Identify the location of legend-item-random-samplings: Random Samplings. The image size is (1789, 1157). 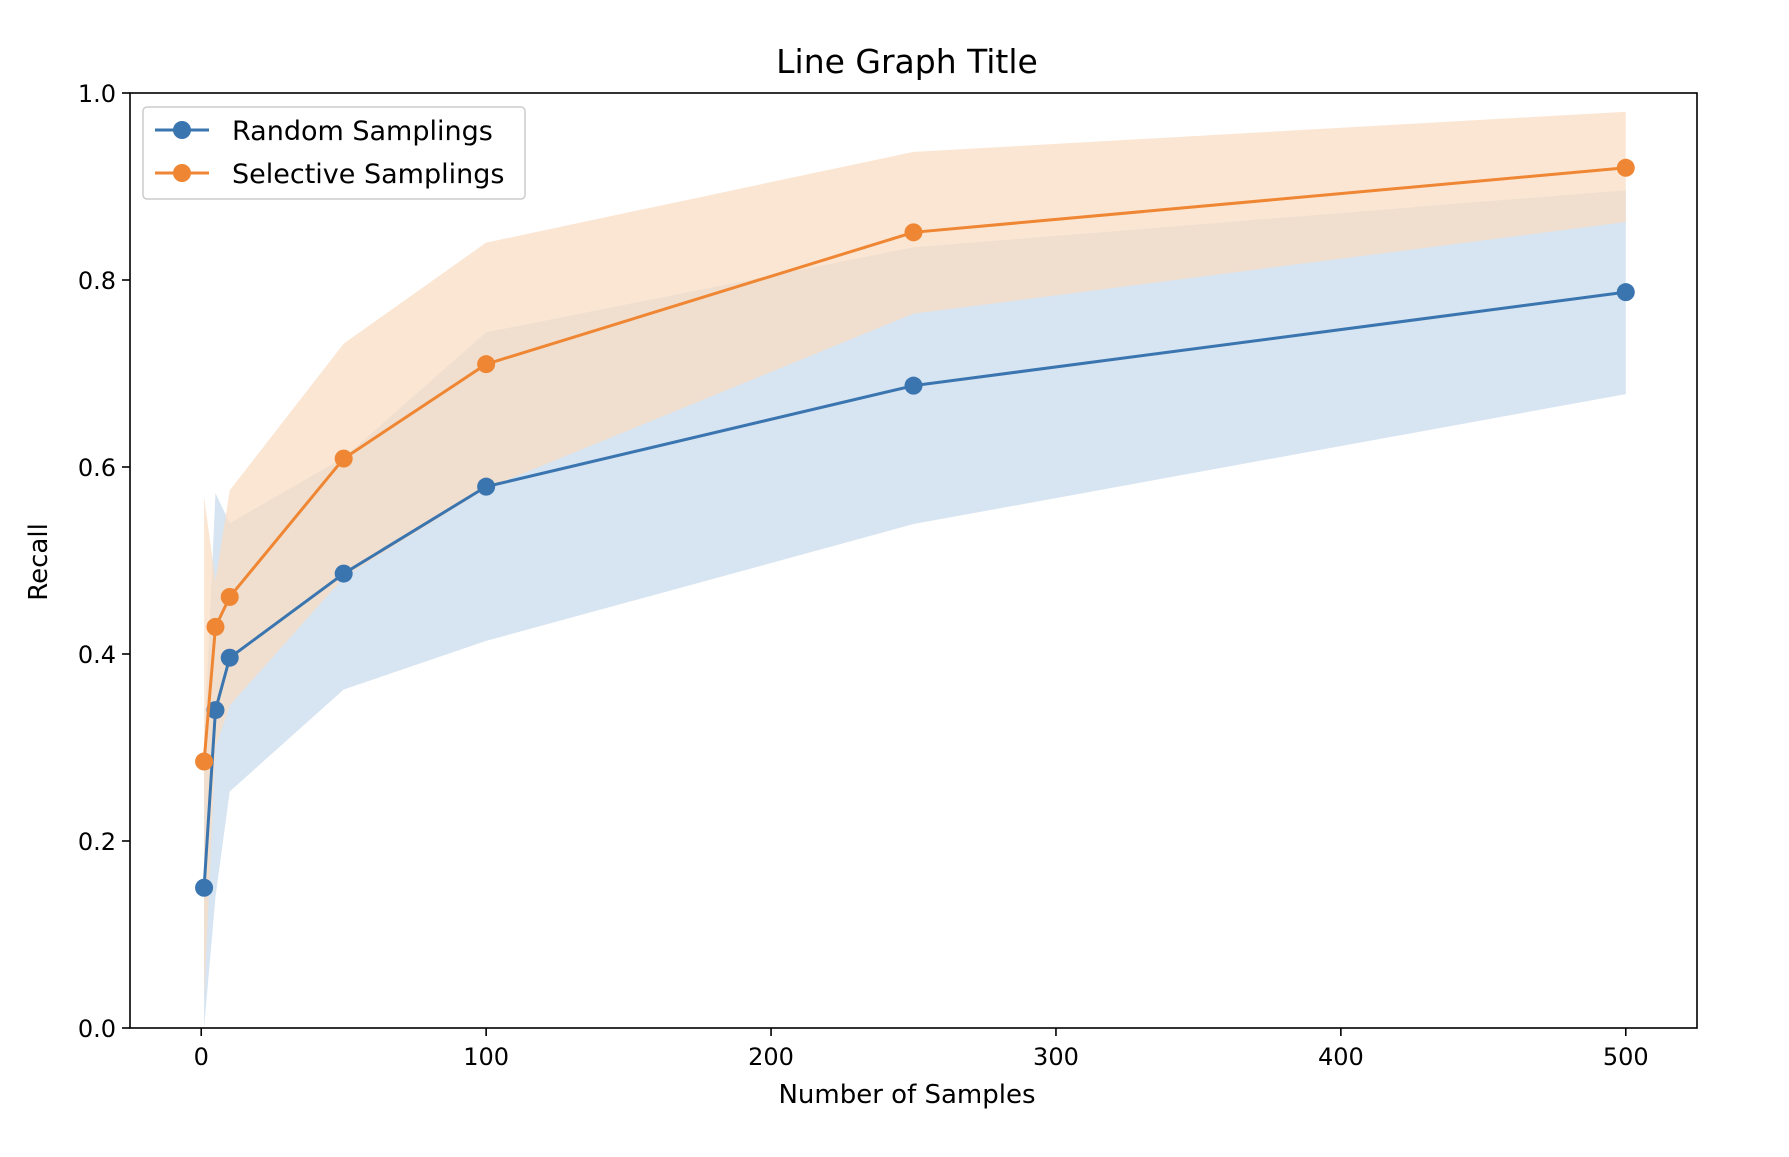
(324, 131).